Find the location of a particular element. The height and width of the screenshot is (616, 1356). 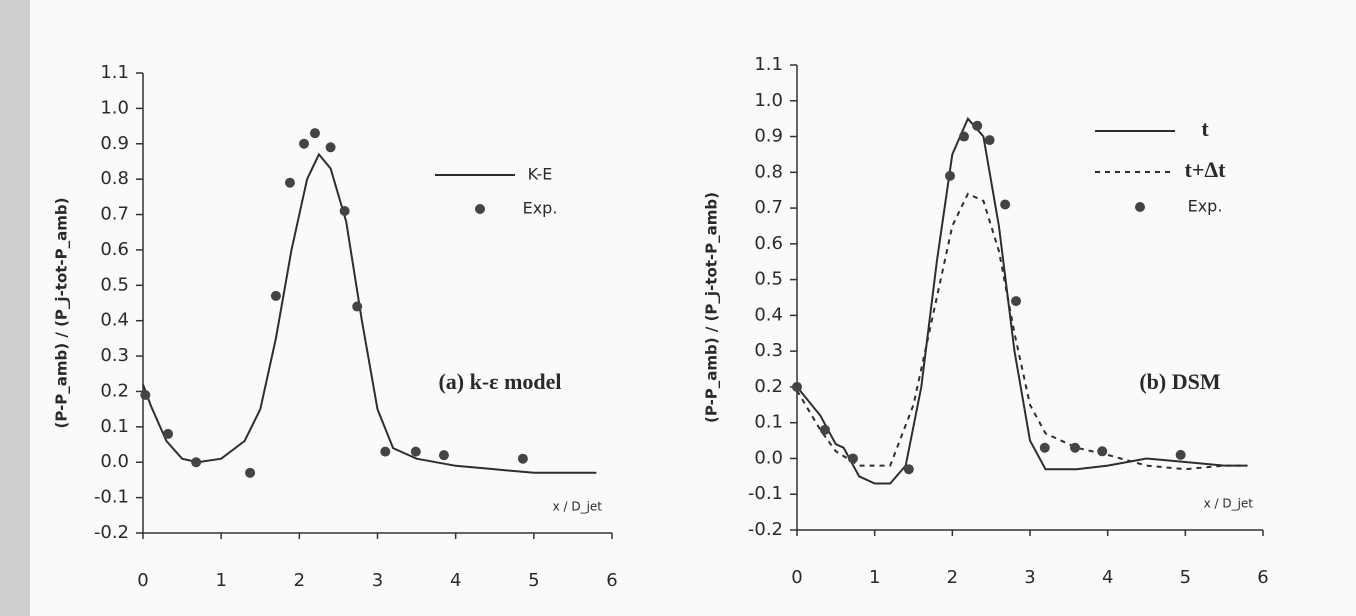

legend-label: t+Δt is located at coordinates (1206, 169).